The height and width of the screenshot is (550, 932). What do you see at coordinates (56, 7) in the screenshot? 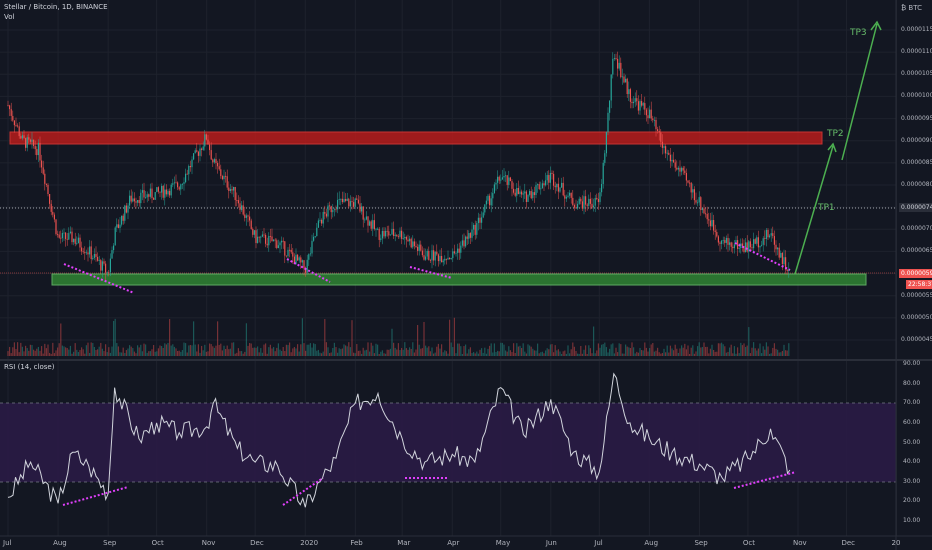
I see `symbol-title: Stellar / Bitcoin, 1D, BINANCE` at bounding box center [56, 7].